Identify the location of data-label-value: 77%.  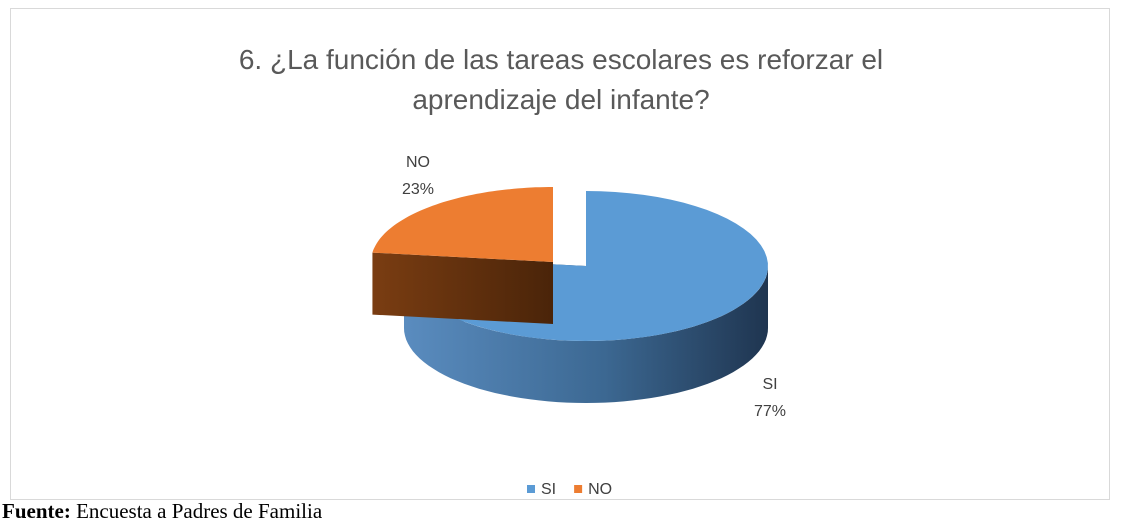
(770, 411).